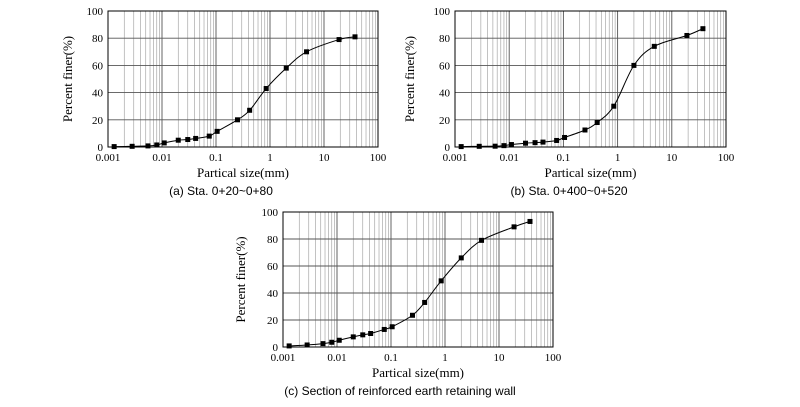 The width and height of the screenshot is (800, 407). Describe the element at coordinates (221, 191) in the screenshot. I see `figure-caption: (a) Sta. 0+20~0+80` at that location.